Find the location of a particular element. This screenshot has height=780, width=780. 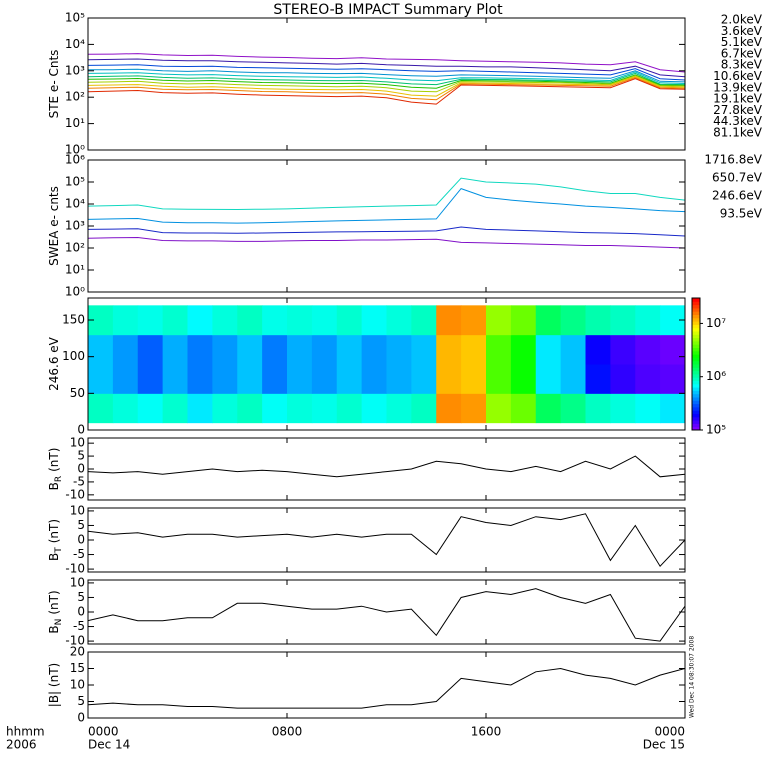

y-axis-label: |B| (nT) is located at coordinates (54, 685).